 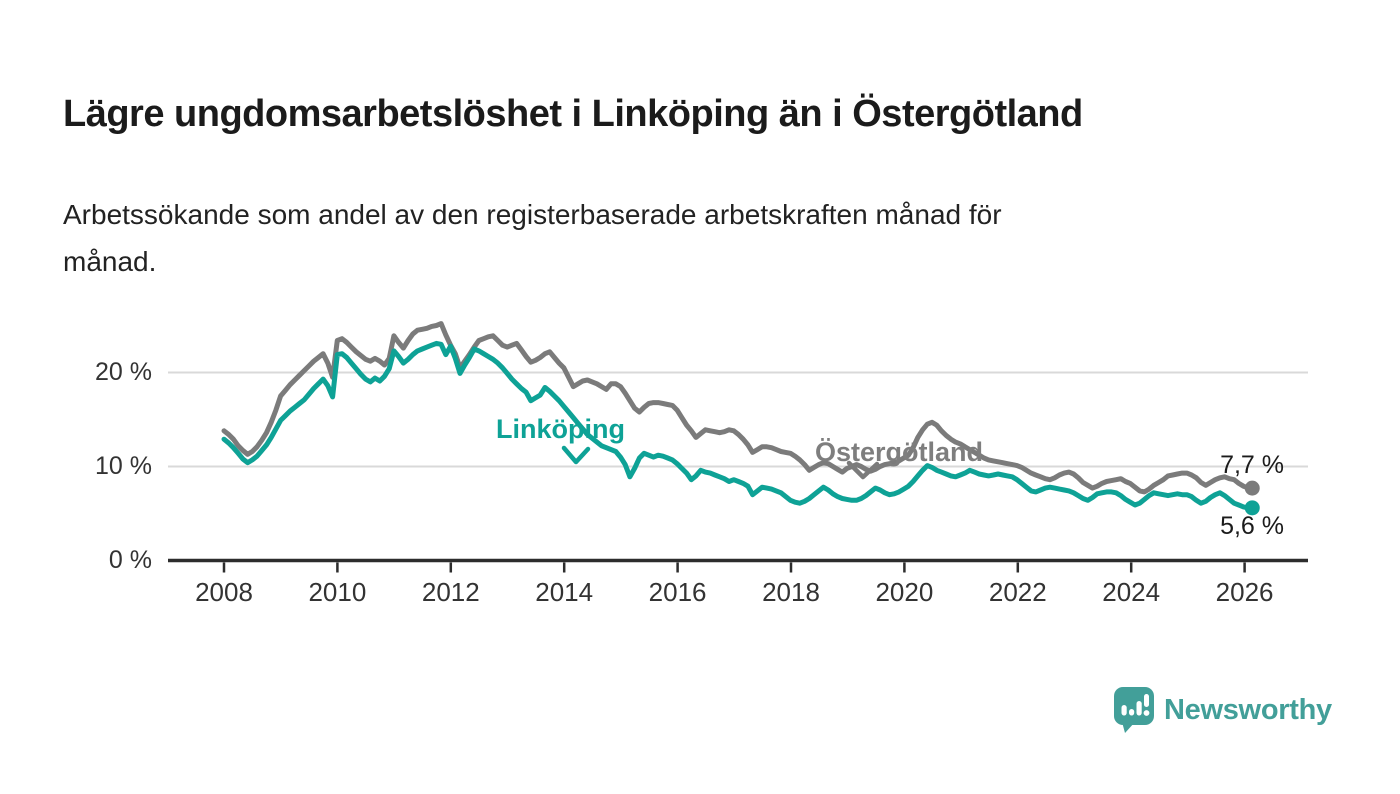 I want to click on series-label-linkoping: Linköping, so click(x=560, y=429).